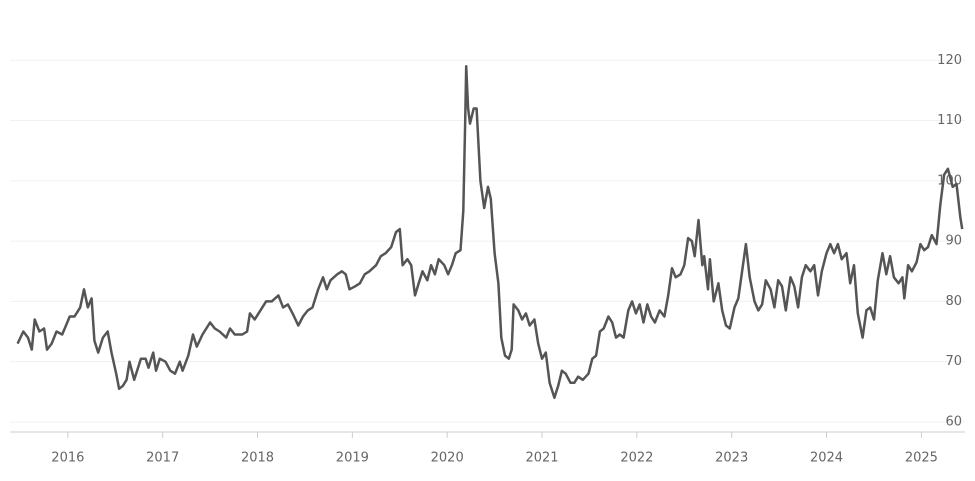  I want to click on x-tick-label: 2024, so click(826, 458).